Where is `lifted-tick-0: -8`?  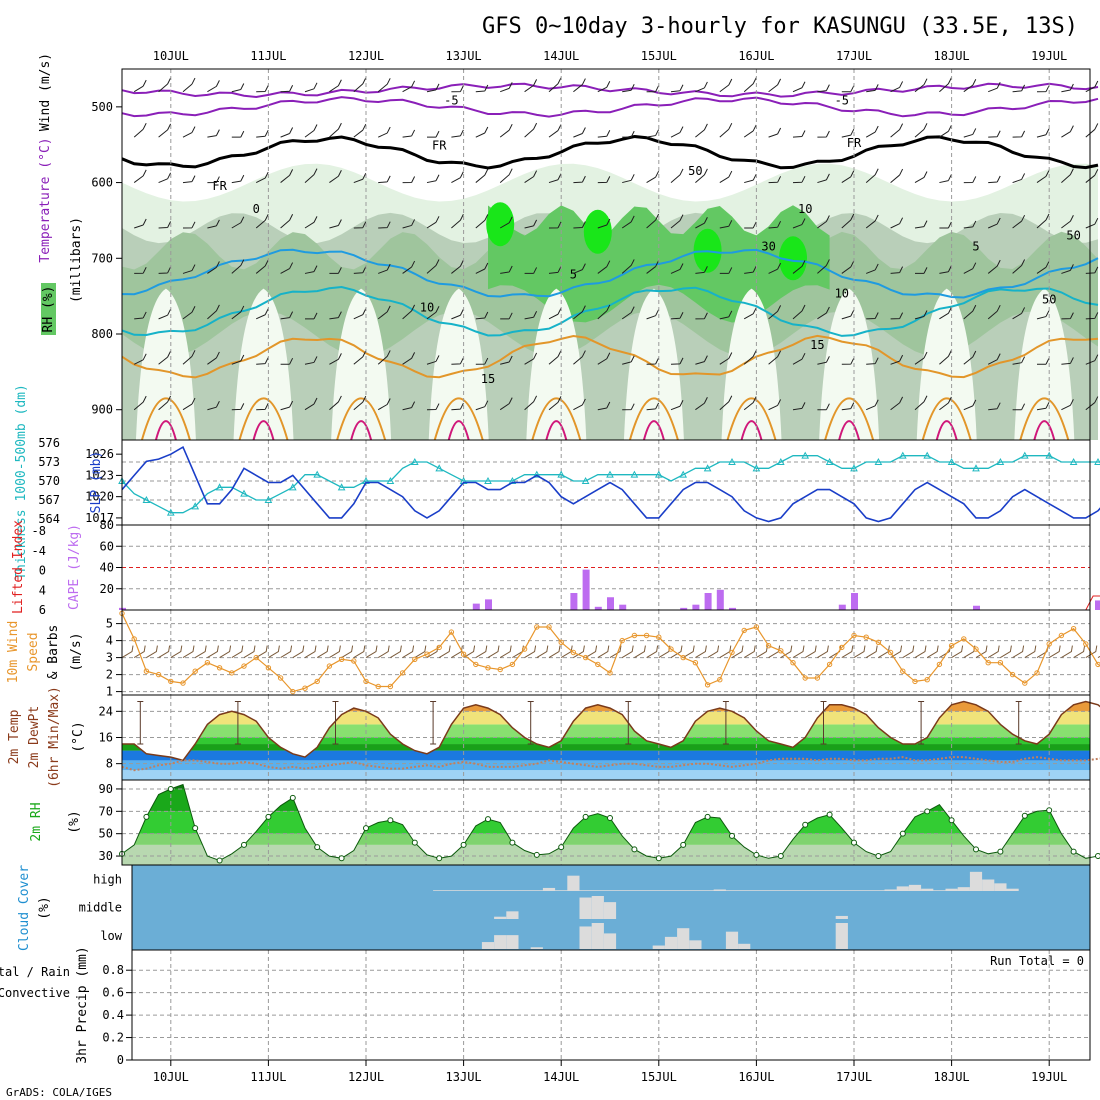
lifted-tick-0: -8 is located at coordinates (39, 531).